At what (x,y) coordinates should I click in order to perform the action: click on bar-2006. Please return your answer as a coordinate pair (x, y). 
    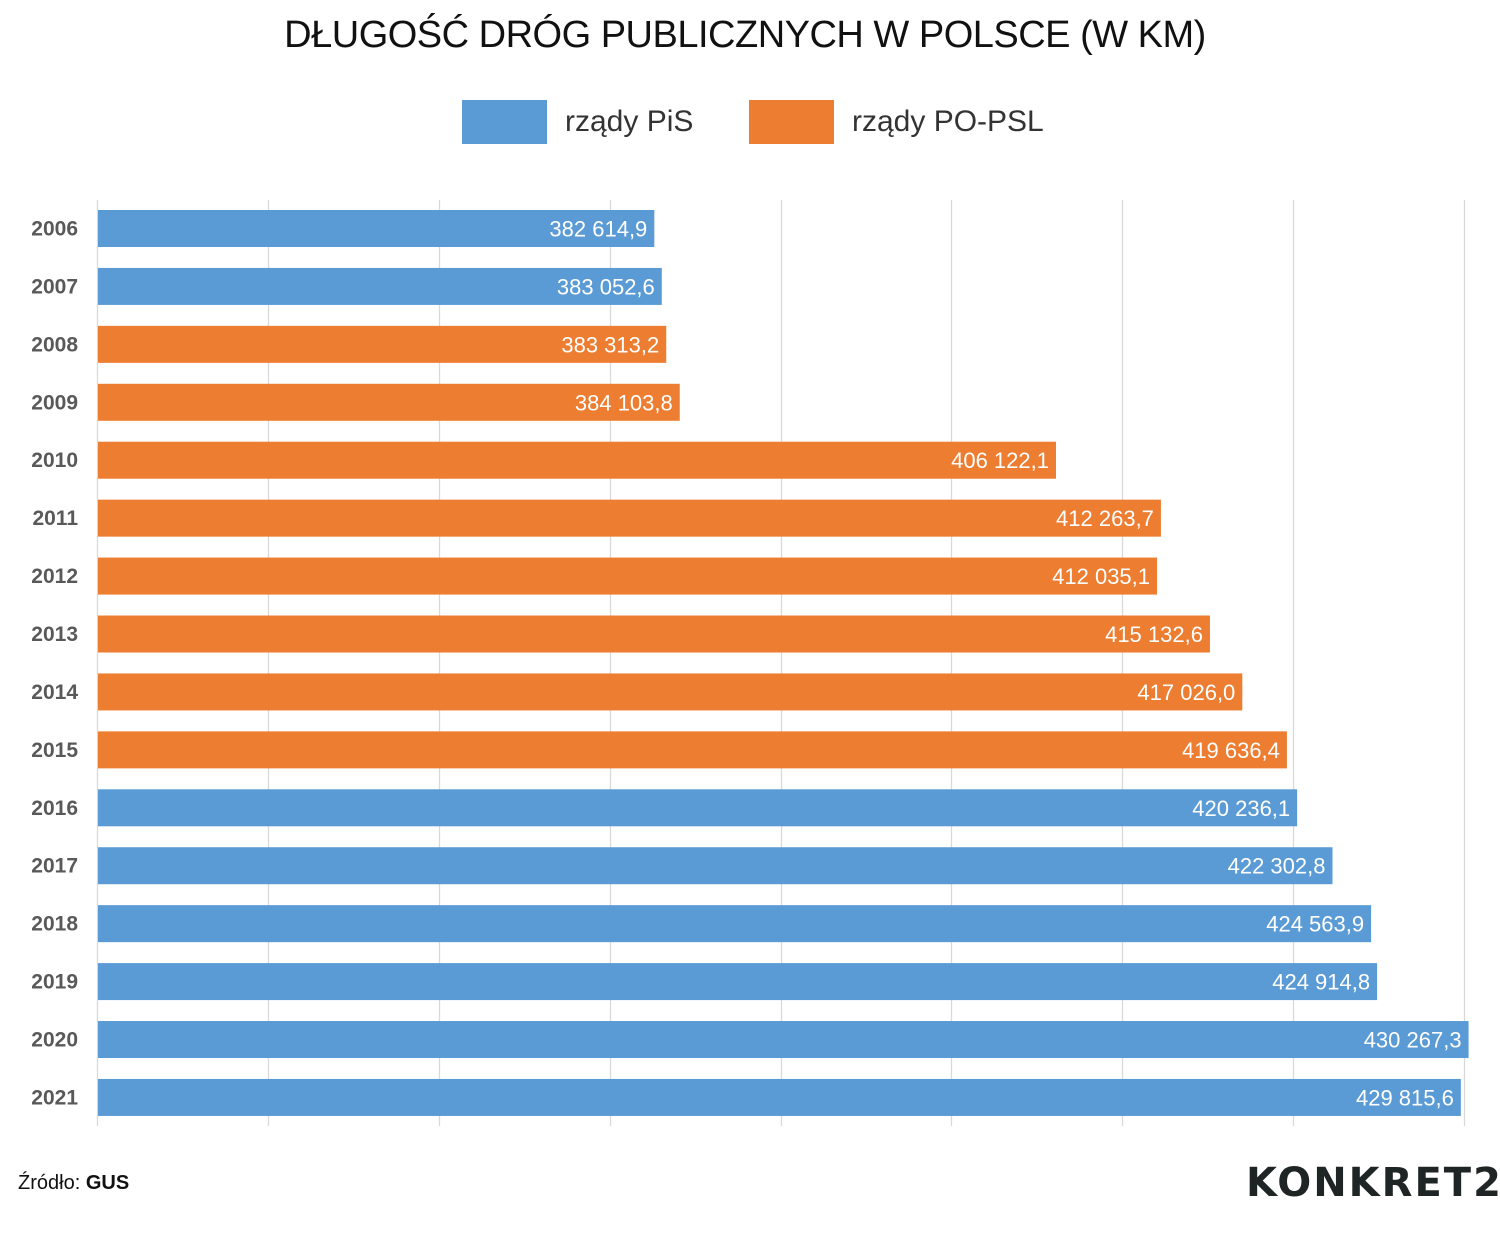
    Looking at the image, I should click on (376, 228).